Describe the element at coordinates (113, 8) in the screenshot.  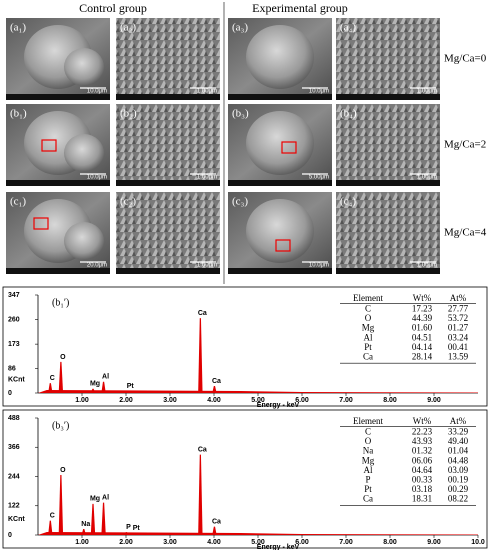
I see `group-header: Control group` at that location.